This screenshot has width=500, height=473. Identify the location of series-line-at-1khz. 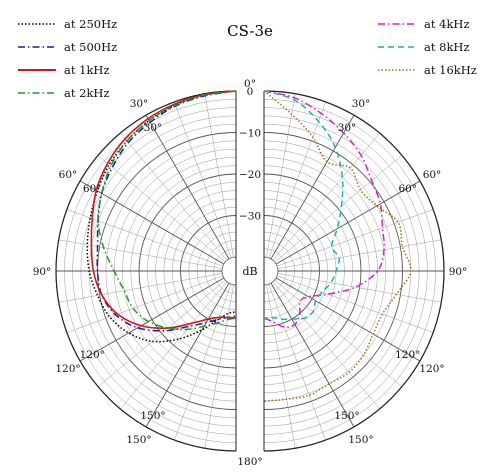
(163, 209).